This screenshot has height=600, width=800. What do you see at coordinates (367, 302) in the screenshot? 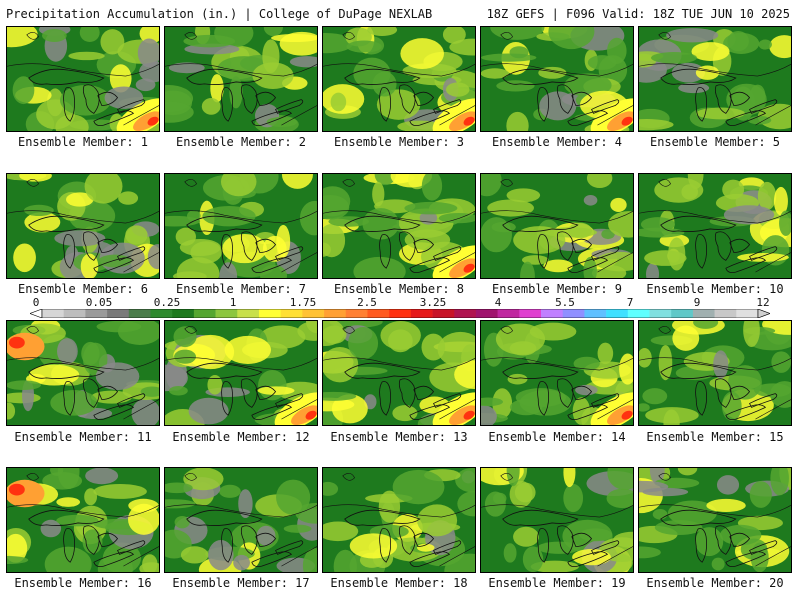
I see `colorbar-tick-label: 2.5` at bounding box center [367, 302].